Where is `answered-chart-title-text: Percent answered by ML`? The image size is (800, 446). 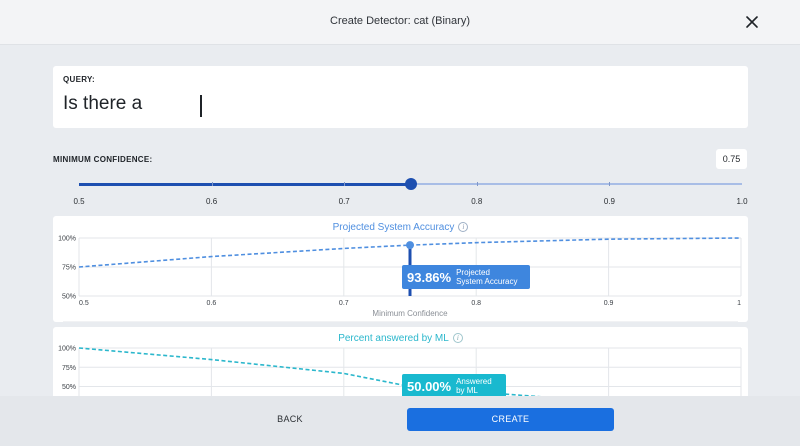 answered-chart-title-text: Percent answered by ML is located at coordinates (393, 338).